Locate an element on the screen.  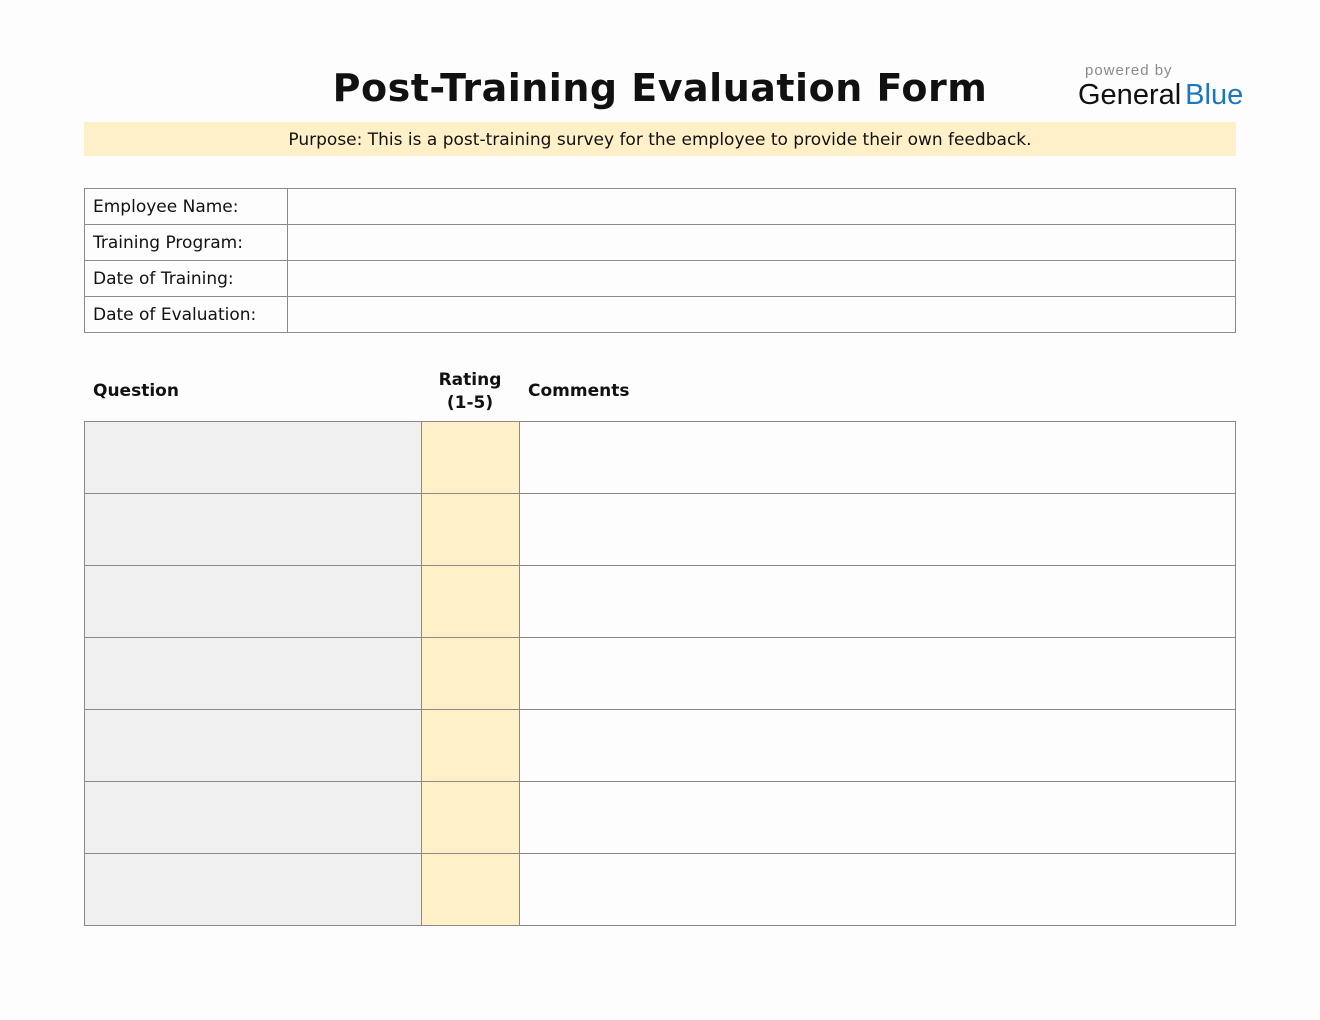
info-row: Date of Training: is located at coordinates (660, 278).